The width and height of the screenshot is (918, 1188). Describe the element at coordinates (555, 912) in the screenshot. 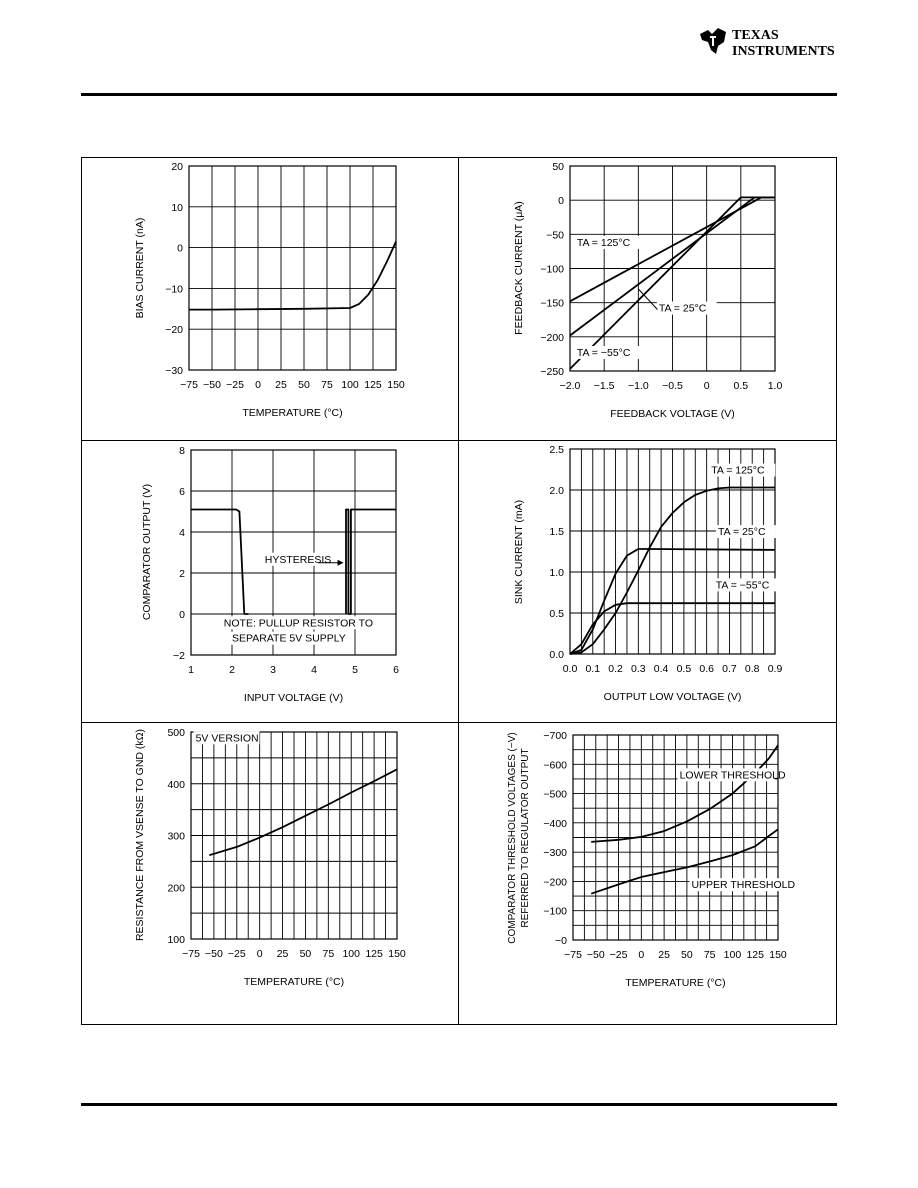

I see `y-tick-label: −100` at that location.